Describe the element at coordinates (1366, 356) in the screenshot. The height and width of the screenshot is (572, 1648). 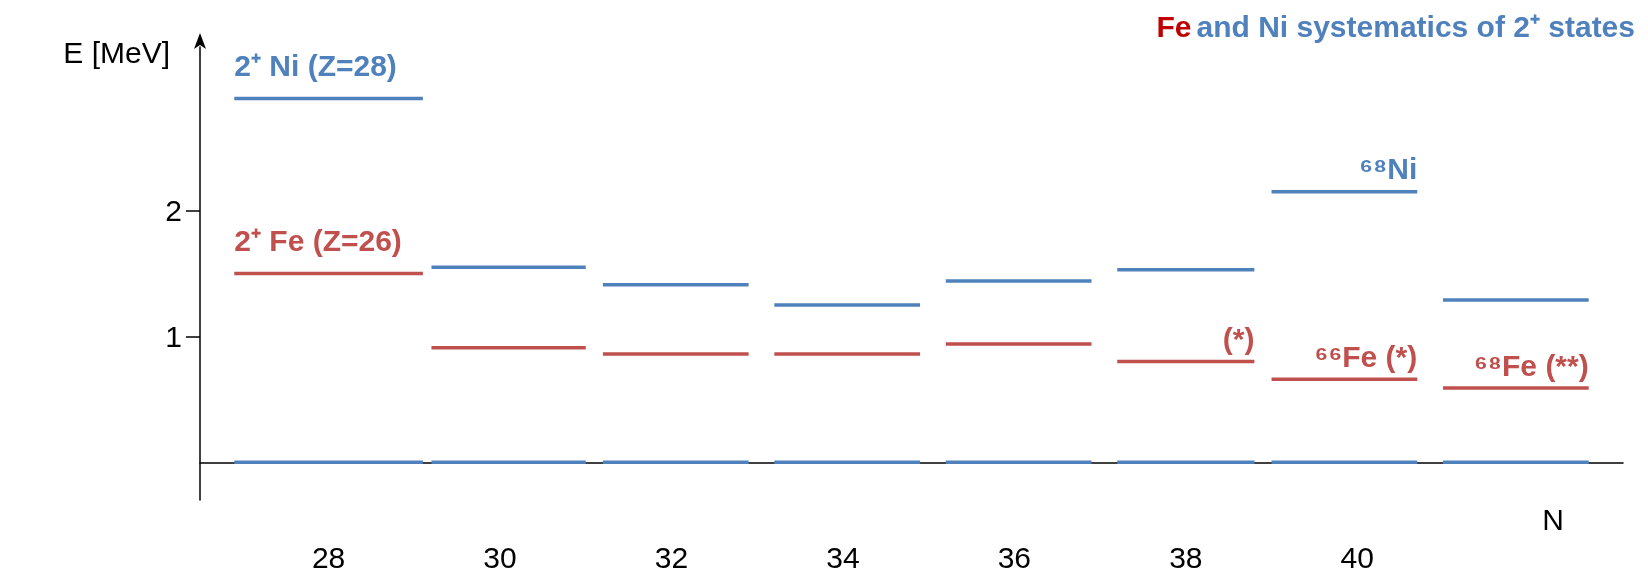
I see `annotation: ⁶⁶Fe (*)` at that location.